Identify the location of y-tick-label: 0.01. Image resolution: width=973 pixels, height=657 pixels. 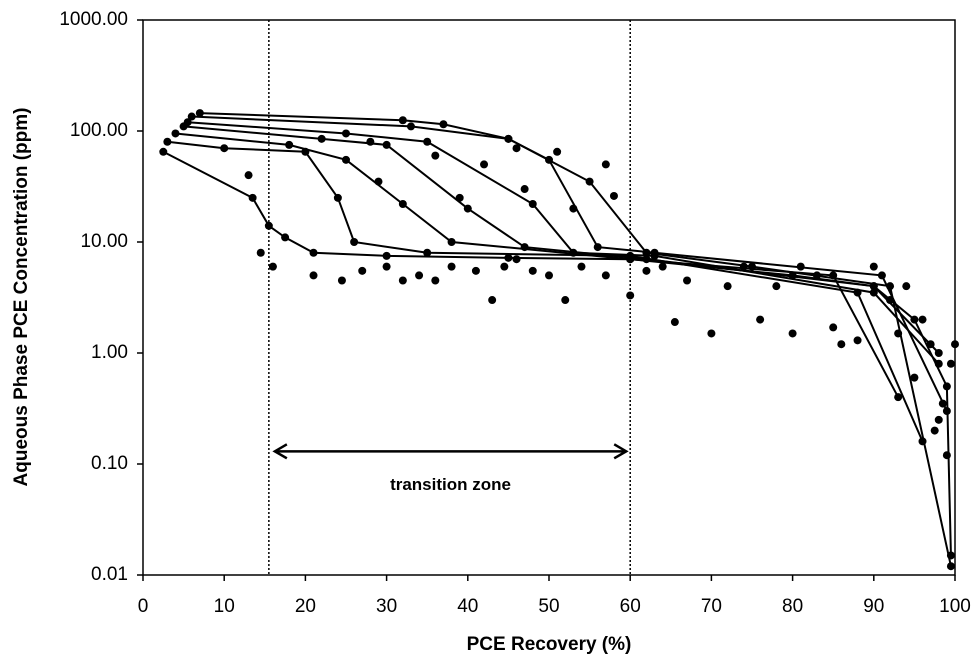
(109, 574).